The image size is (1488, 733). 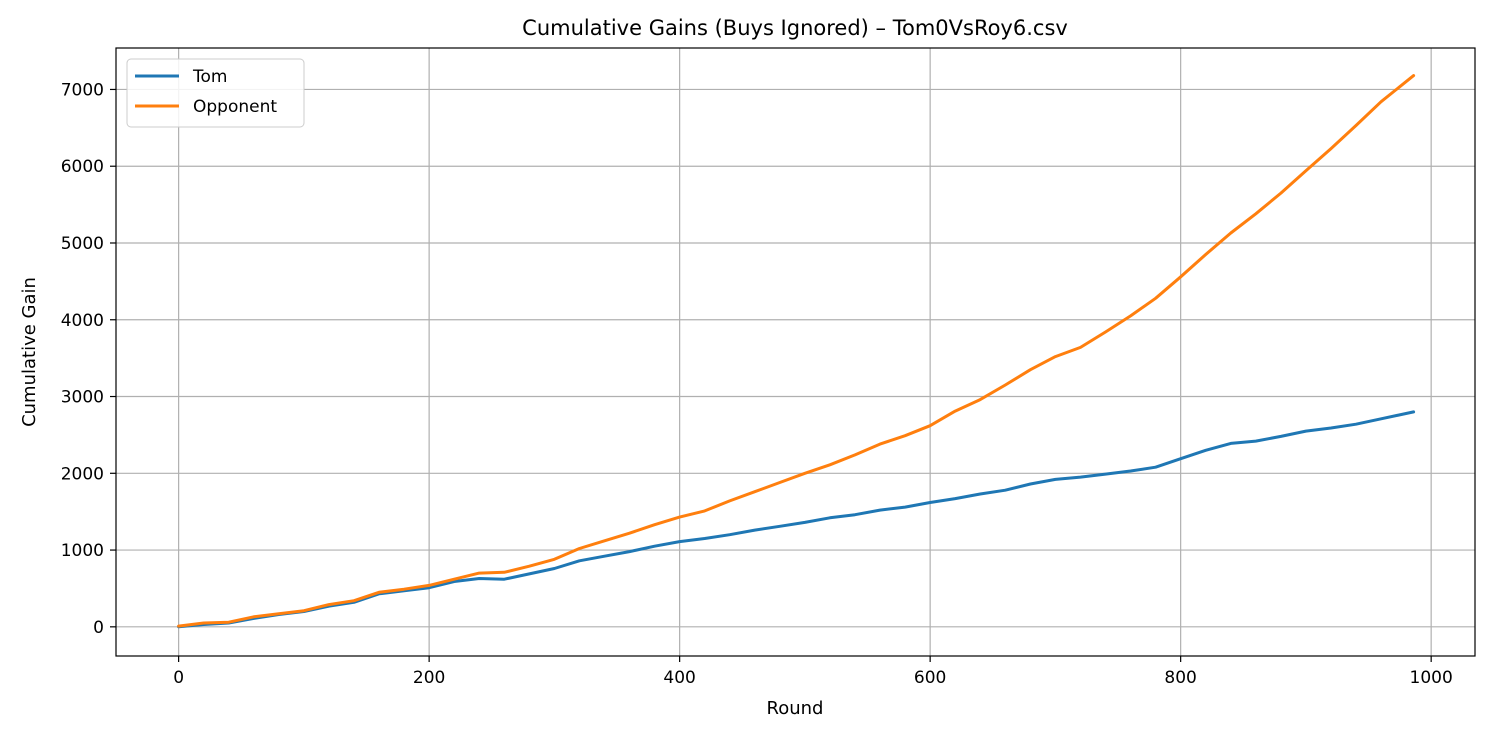 What do you see at coordinates (98, 628) in the screenshot?
I see `y-tick-label: 0` at bounding box center [98, 628].